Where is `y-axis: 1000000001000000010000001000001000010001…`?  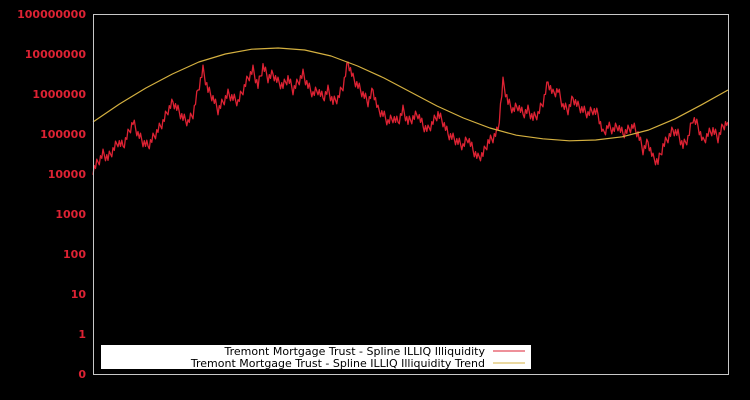
y-axis: 1000000001000000010000001000001000010001… is located at coordinates (51, 194).